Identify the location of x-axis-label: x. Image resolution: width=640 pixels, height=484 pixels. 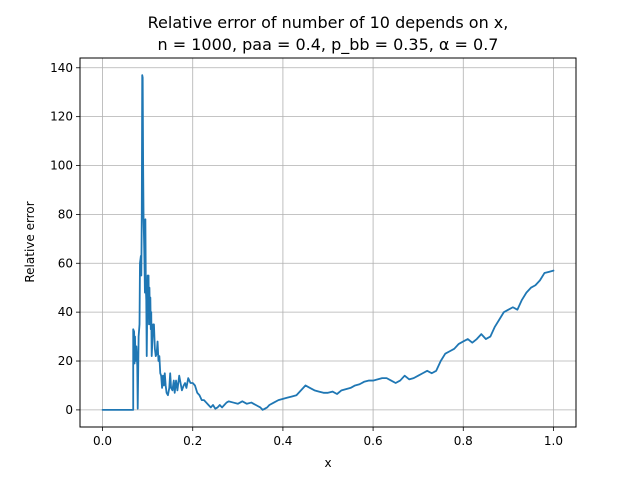
(327, 463).